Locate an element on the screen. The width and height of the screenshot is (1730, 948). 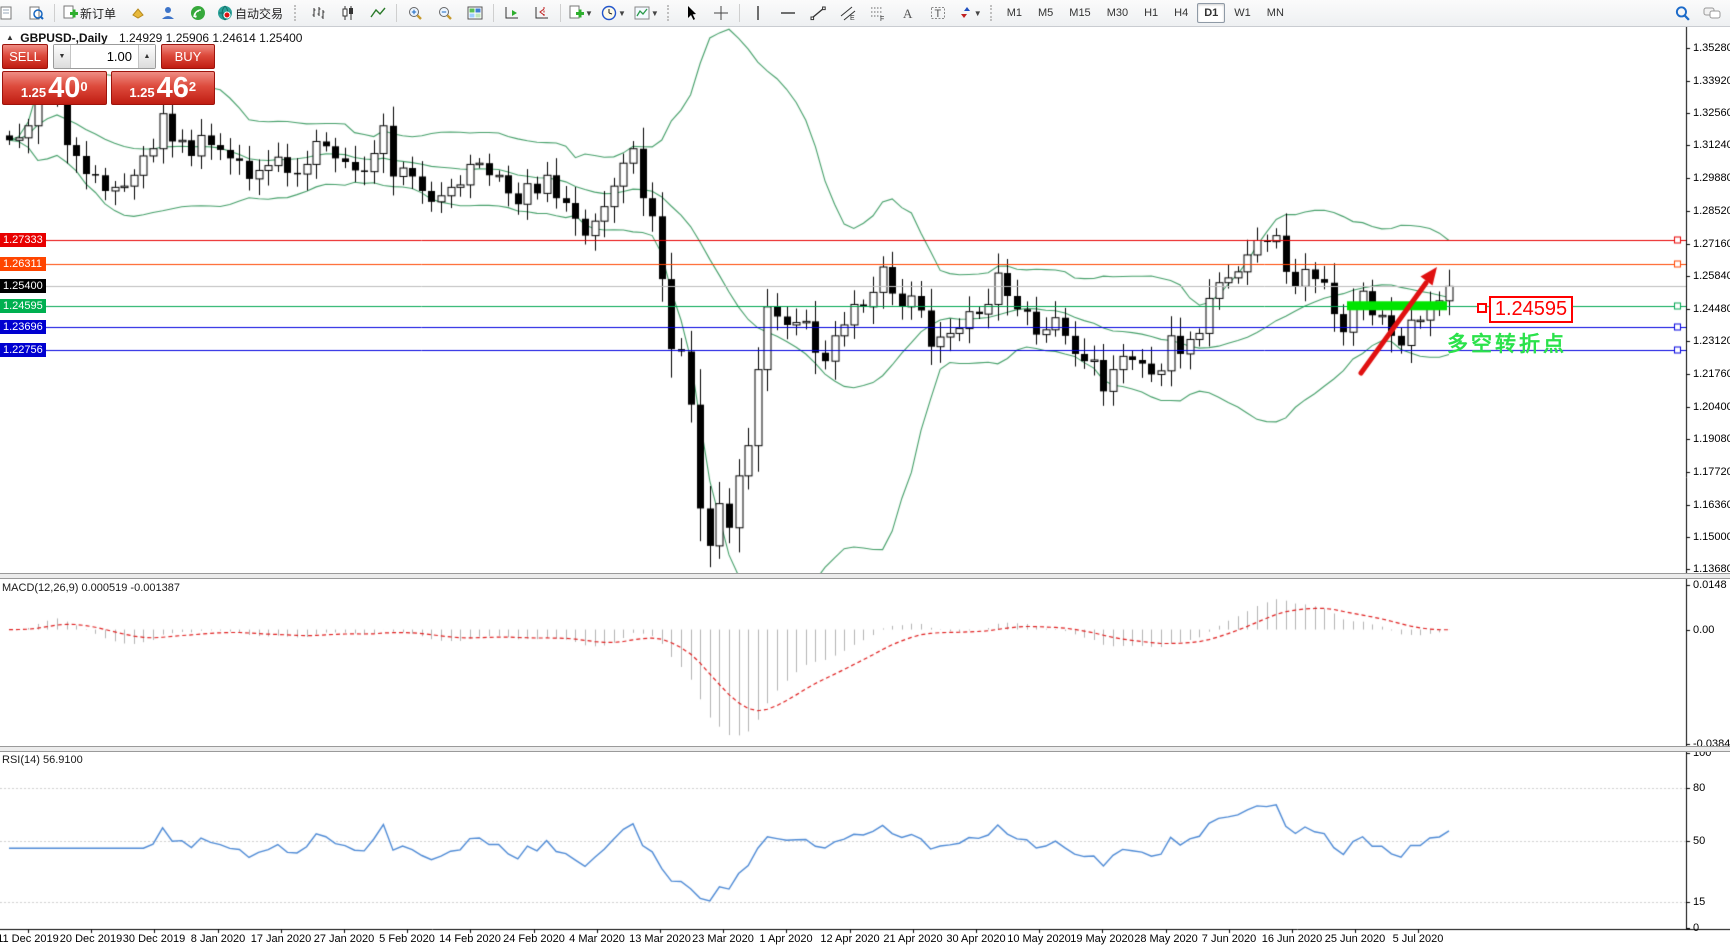
trendline-icon is located at coordinates (818, 13).